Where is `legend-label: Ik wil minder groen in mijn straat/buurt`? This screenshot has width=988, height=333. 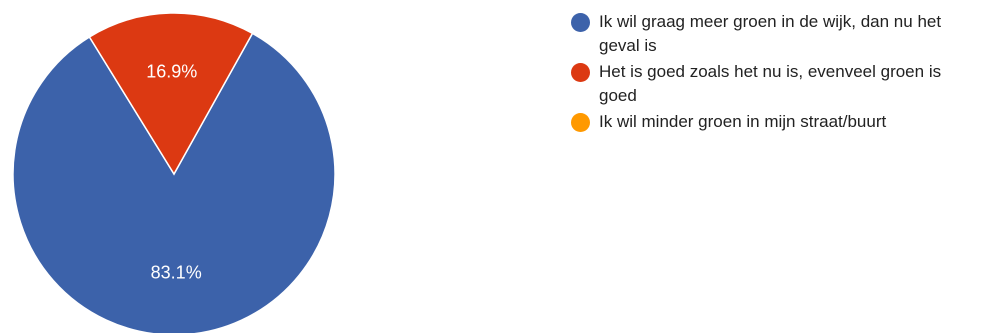
legend-label: Ik wil minder groen in mijn straat/buurt is located at coordinates (743, 121).